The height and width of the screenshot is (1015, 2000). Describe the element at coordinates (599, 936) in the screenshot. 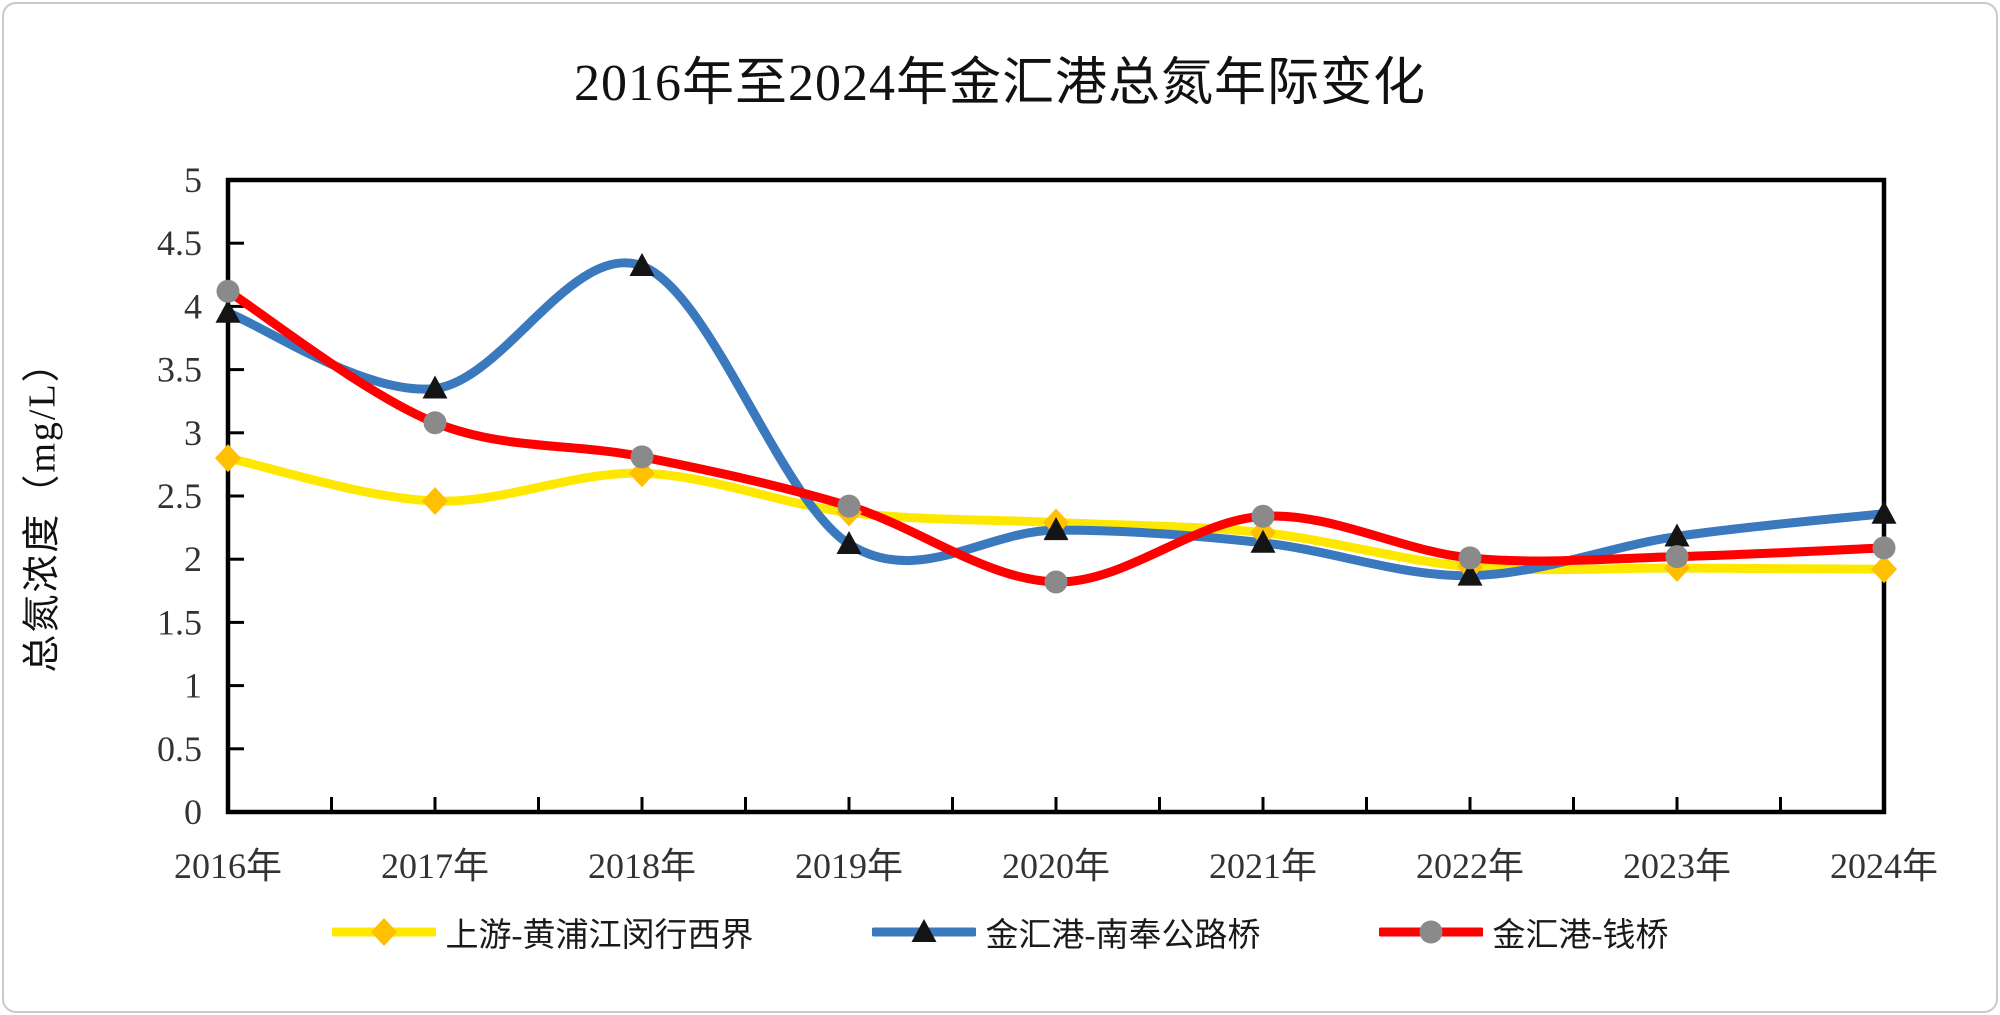

I see `legend-label: 上游-黄浦江闵行西界` at that location.